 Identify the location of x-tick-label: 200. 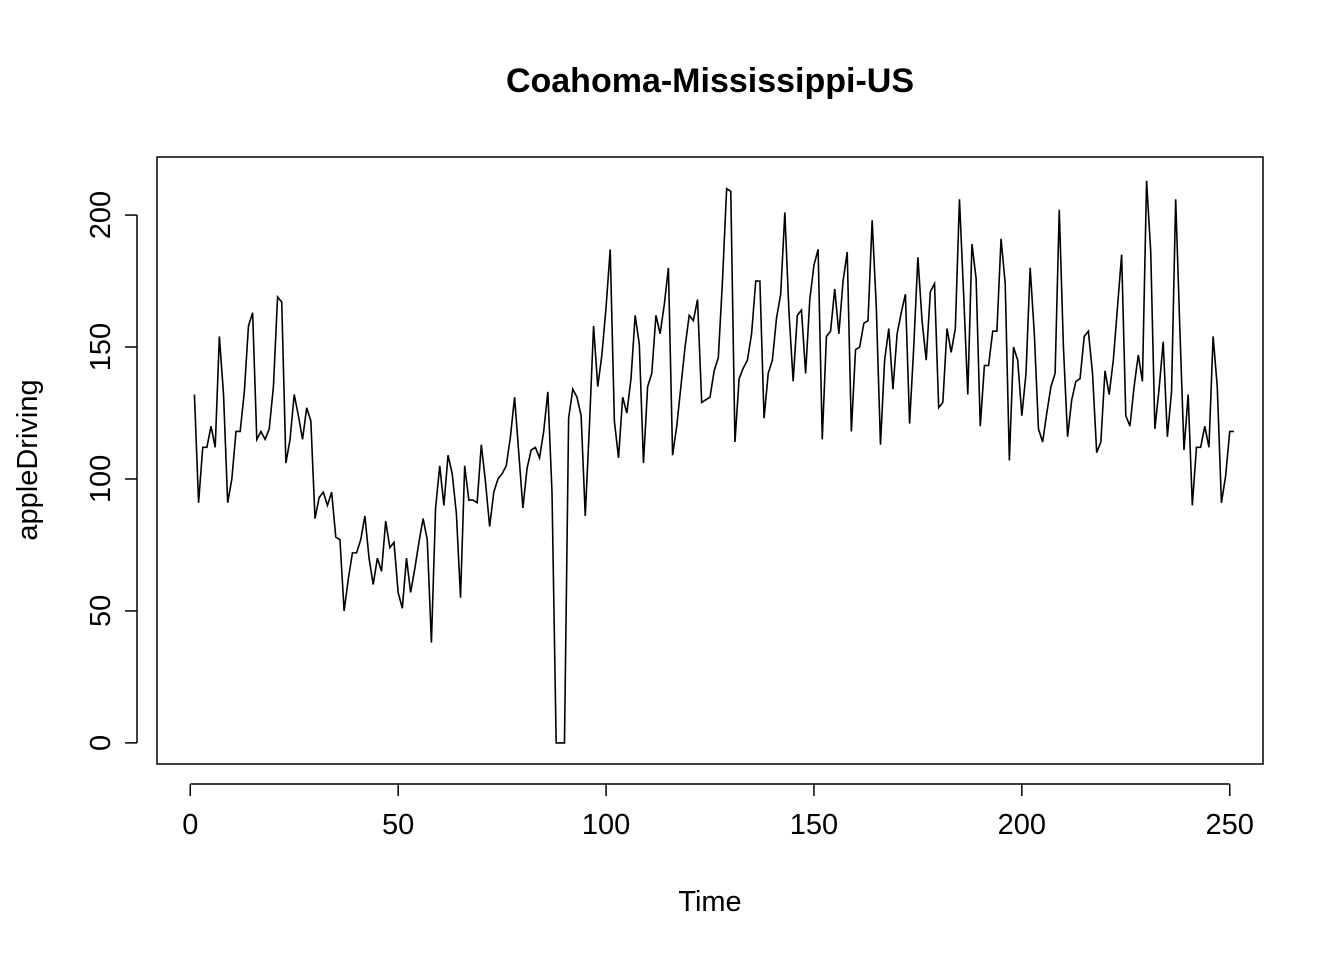
(1022, 825).